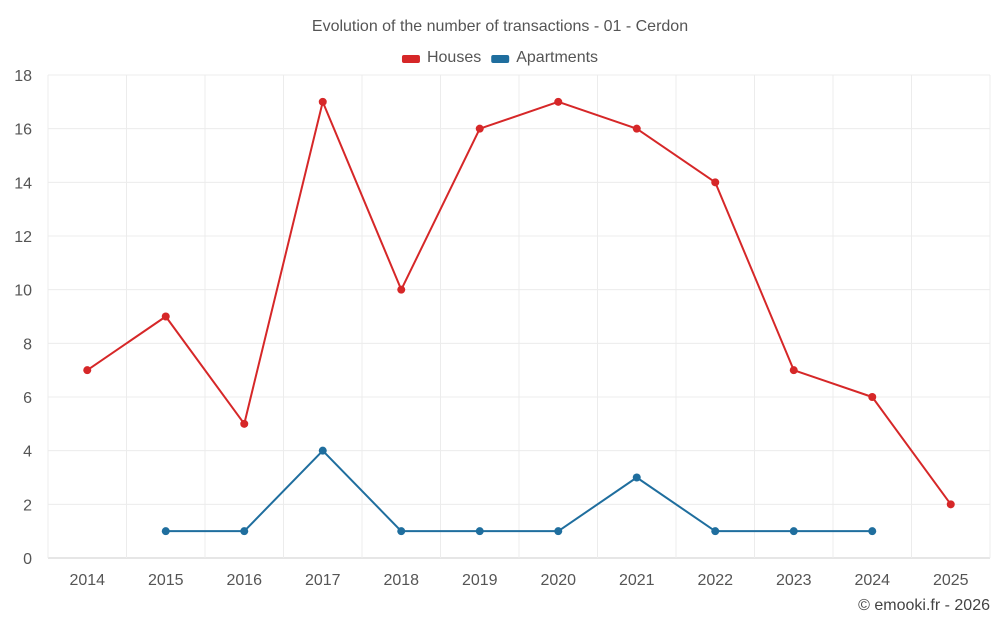 The height and width of the screenshot is (625, 1000). I want to click on x-tick-label: 2021, so click(637, 580).